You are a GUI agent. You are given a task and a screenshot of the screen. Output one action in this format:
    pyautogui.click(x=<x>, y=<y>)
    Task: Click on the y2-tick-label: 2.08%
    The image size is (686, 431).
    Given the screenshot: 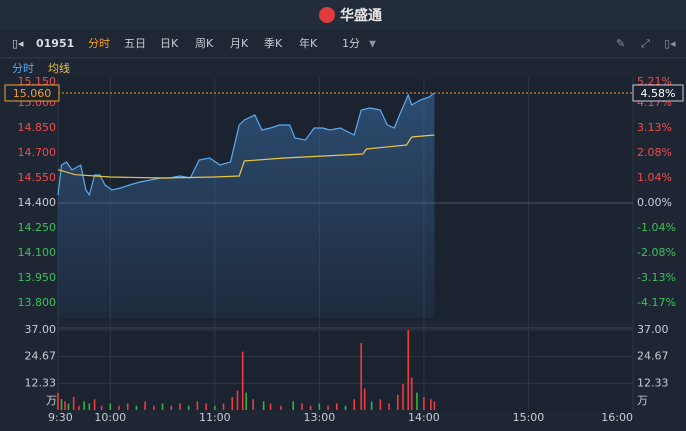 What is the action you would take?
    pyautogui.click(x=654, y=152)
    